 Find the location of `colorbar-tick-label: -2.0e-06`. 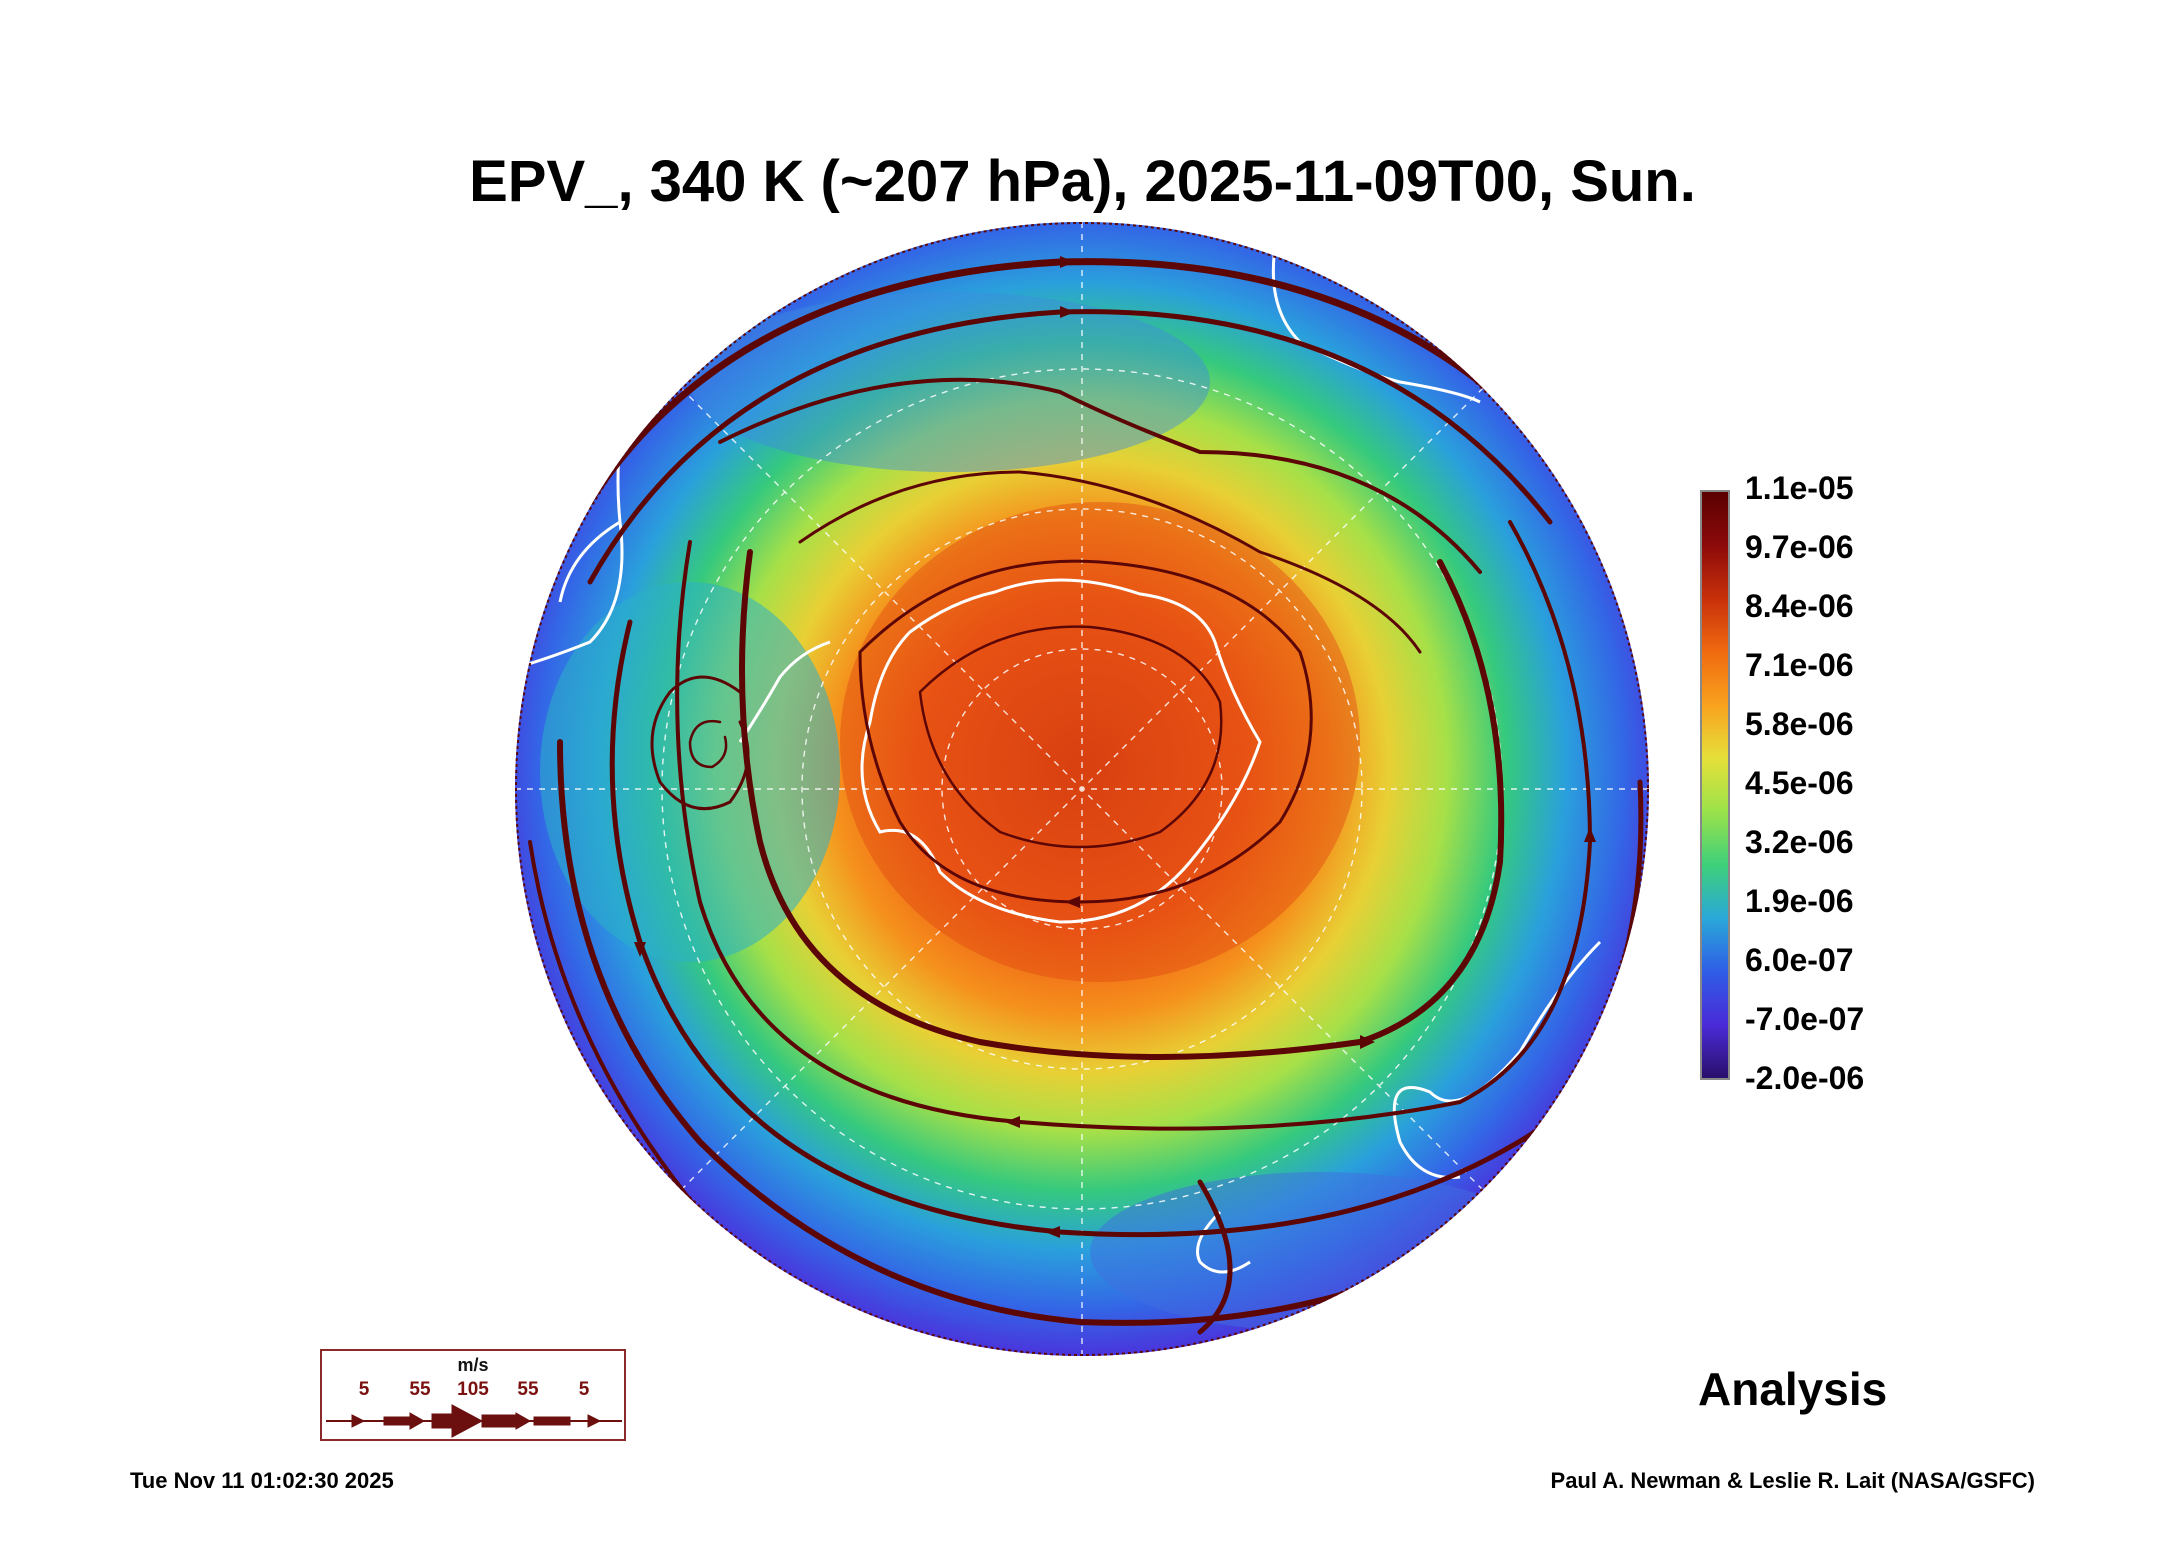

colorbar-tick-label: -2.0e-06 is located at coordinates (1805, 1078).